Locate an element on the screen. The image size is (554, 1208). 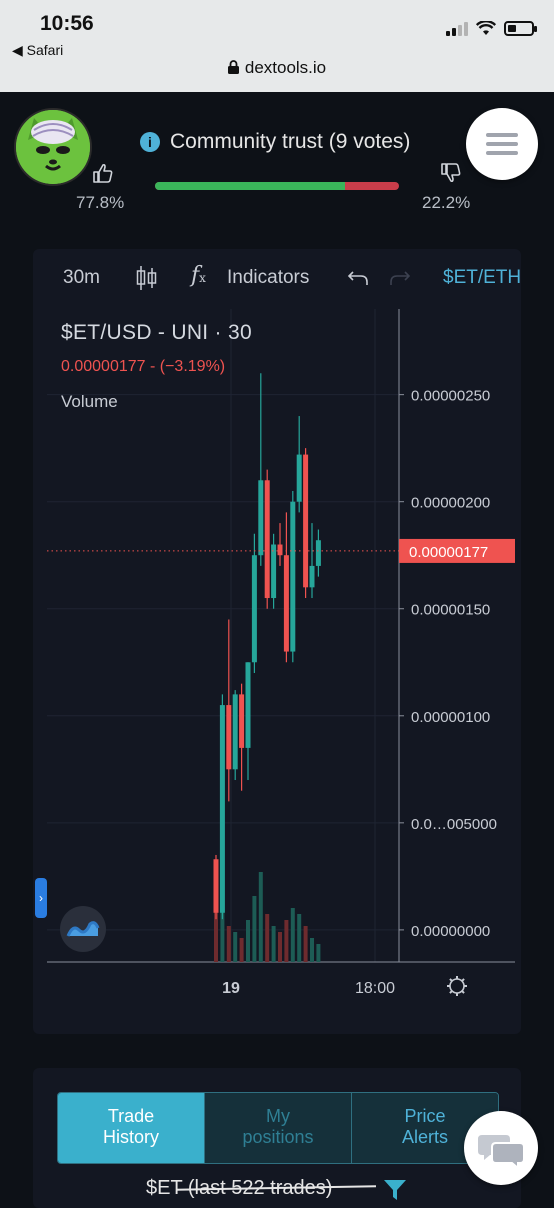
undo-icon is located at coordinates (358, 278).